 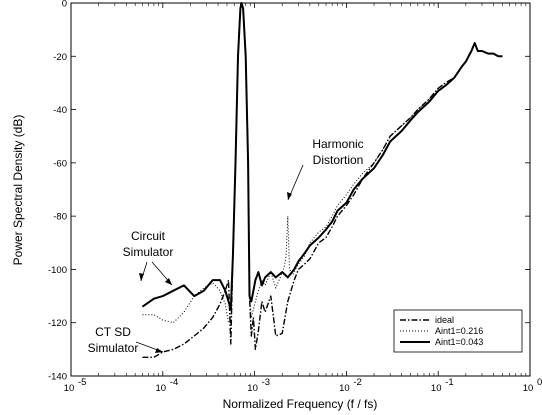 I want to click on y-tick-label-3: -80, so click(x=60, y=217).